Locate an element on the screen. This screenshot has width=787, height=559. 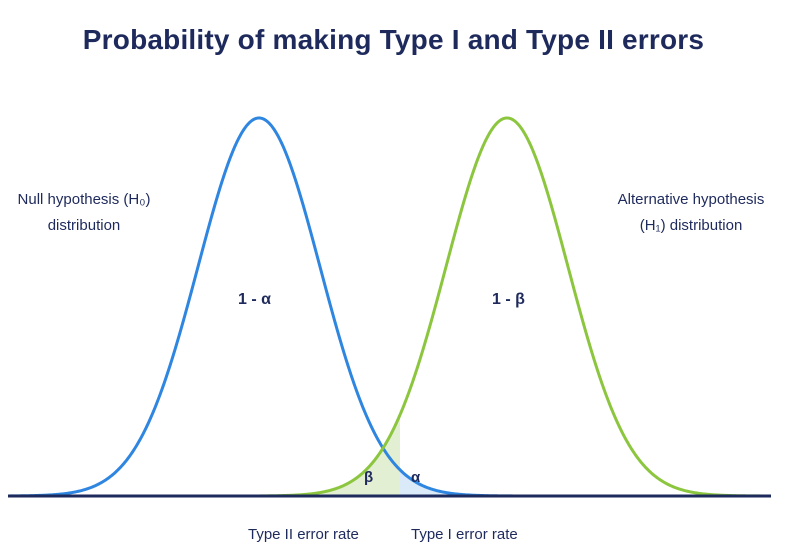
alpha-label: α is located at coordinates (416, 477).